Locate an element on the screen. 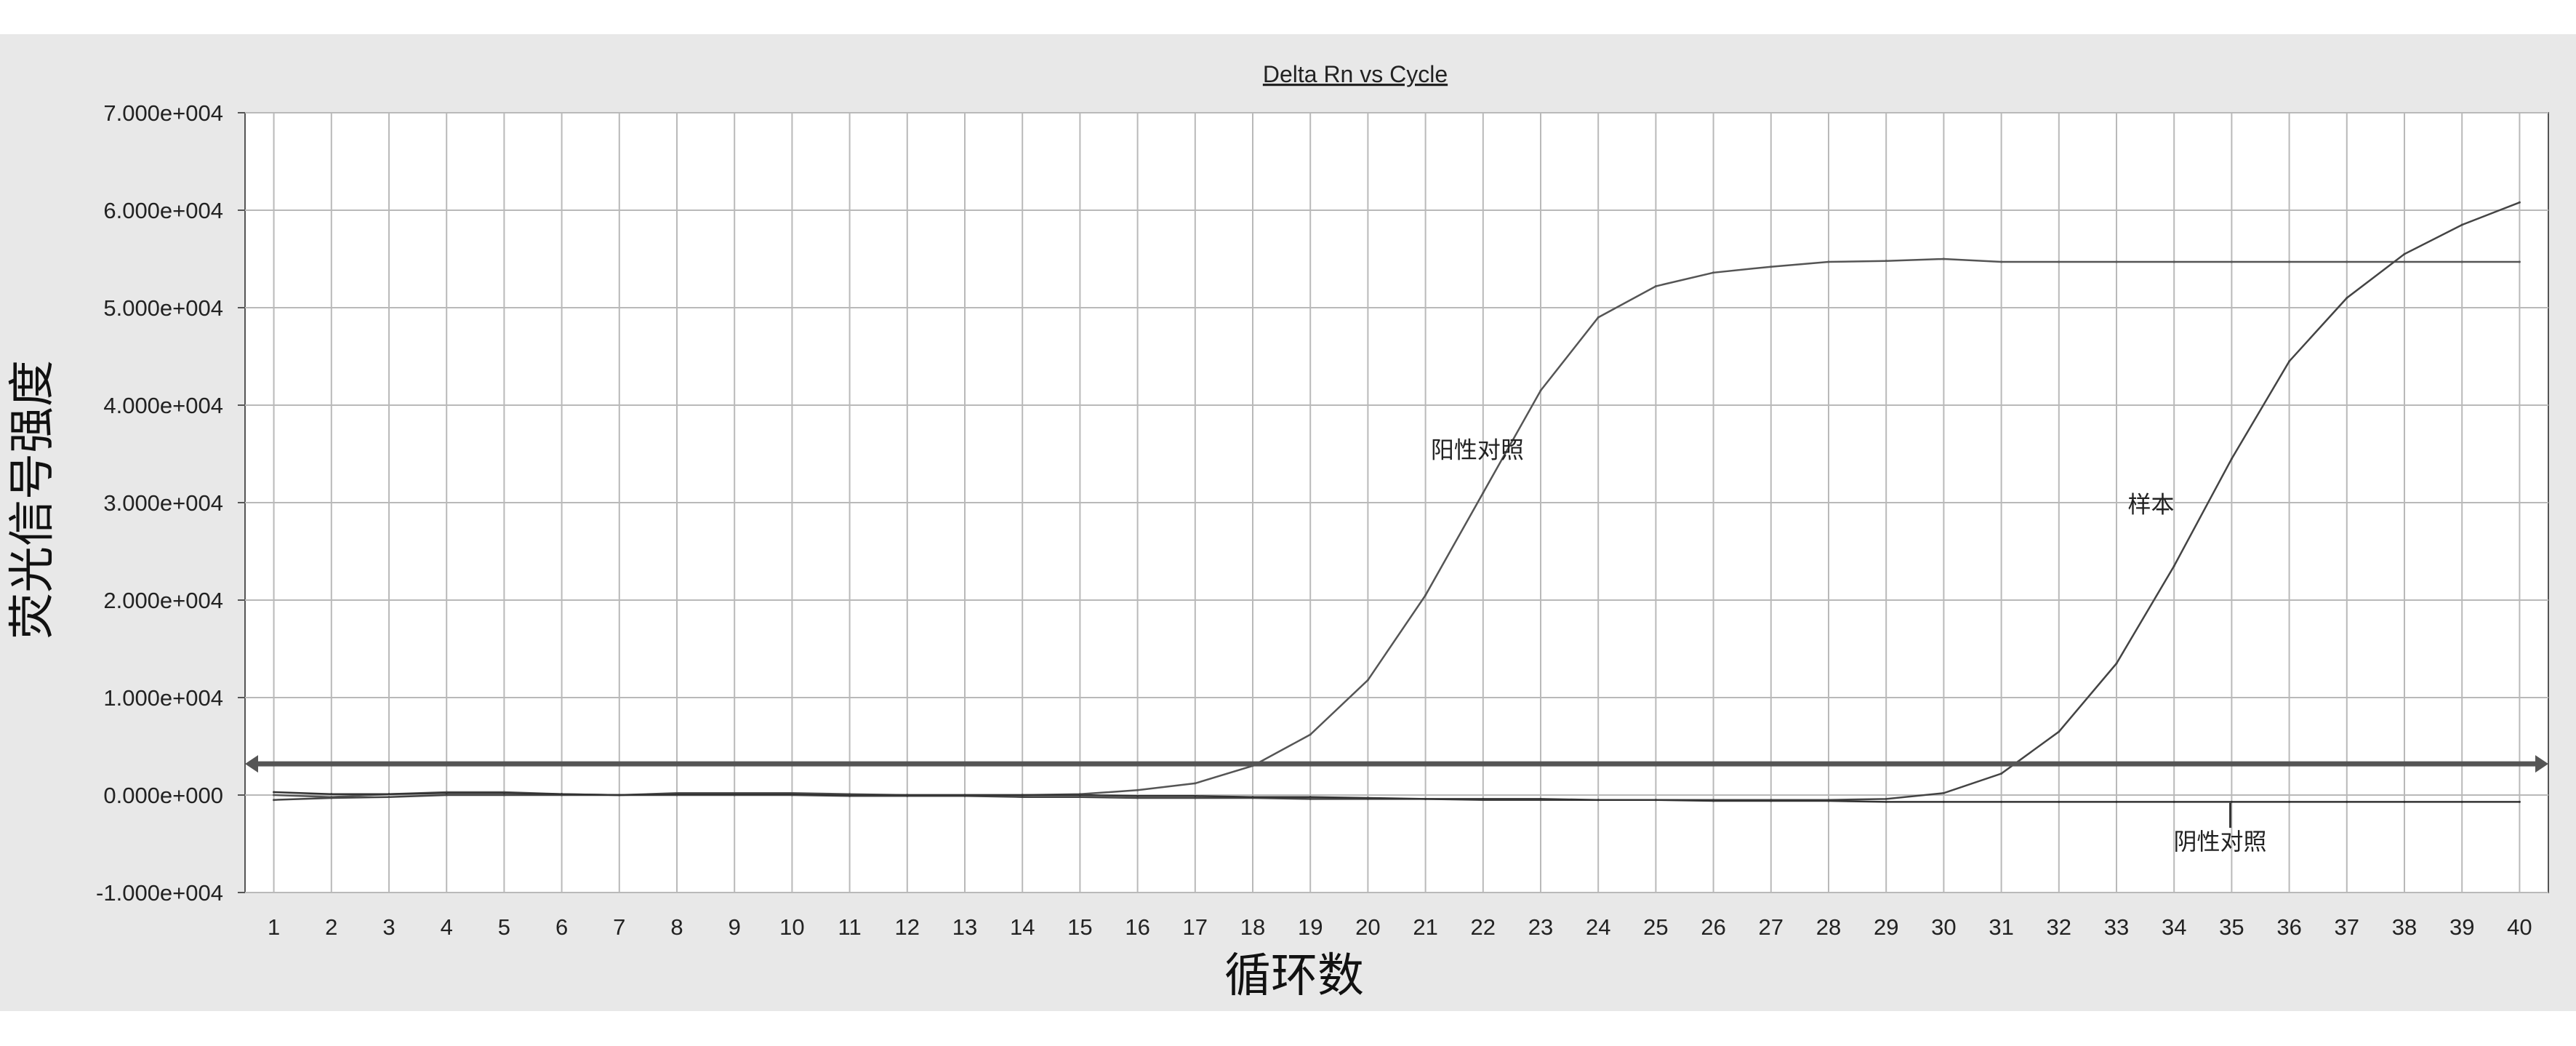 This screenshot has width=2576, height=1046. series-annotation-label: 阴性对照 is located at coordinates (2220, 841).